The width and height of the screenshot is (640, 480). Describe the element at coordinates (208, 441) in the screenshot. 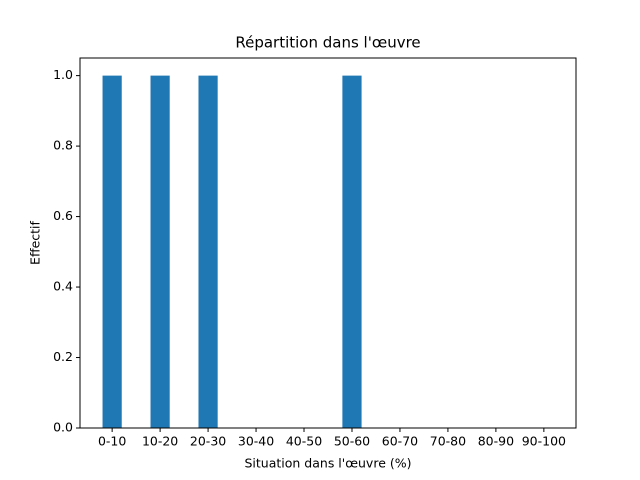

I see `x-tick-label: 20-30` at that location.